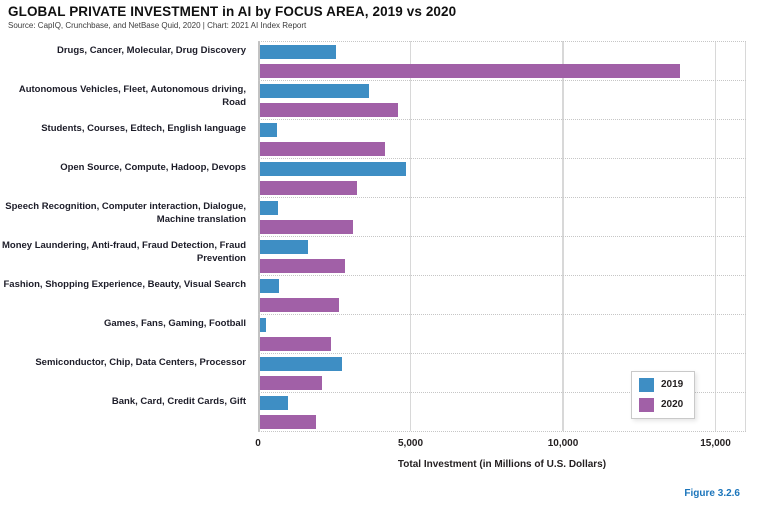 The image size is (760, 510). What do you see at coordinates (663, 395) in the screenshot?
I see `legend-box: 2019 2020` at bounding box center [663, 395].